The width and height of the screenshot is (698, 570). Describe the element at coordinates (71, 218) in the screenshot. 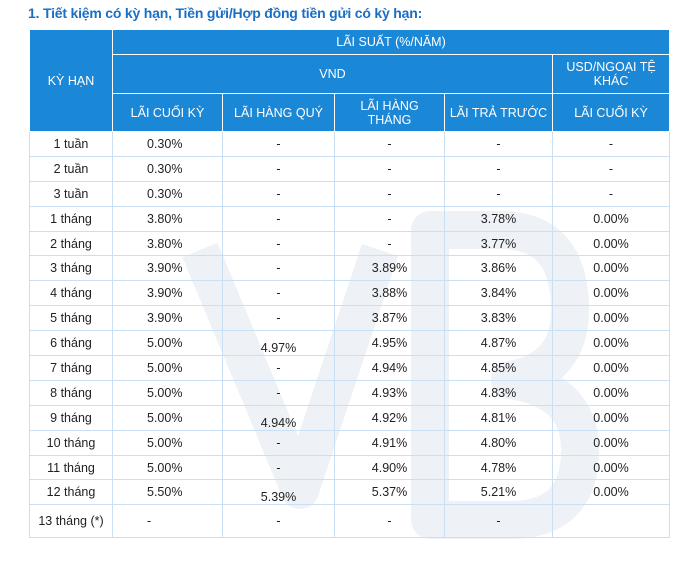

I see `cell-term: 1 tháng` at that location.